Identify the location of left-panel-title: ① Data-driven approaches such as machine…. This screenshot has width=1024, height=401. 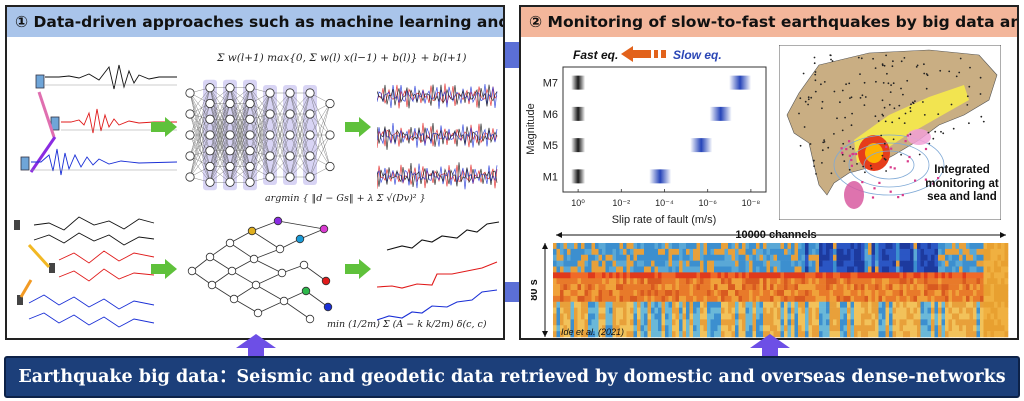
(255, 22).